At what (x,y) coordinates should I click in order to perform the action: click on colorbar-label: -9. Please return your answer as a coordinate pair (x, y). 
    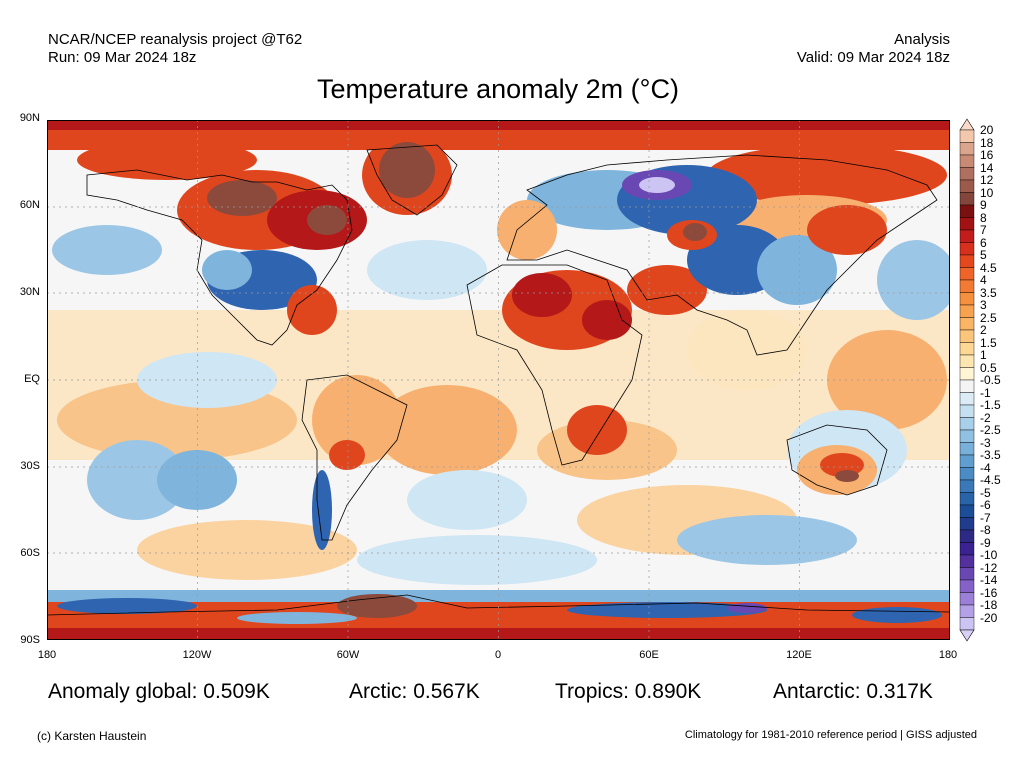
    Looking at the image, I should click on (985, 542).